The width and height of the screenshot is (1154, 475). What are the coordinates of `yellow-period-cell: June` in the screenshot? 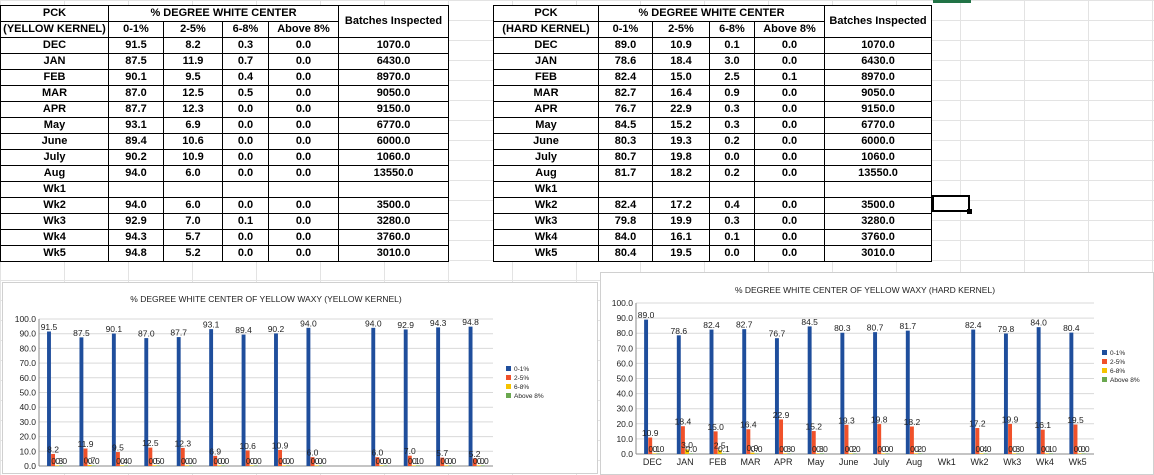 It's located at (54, 141).